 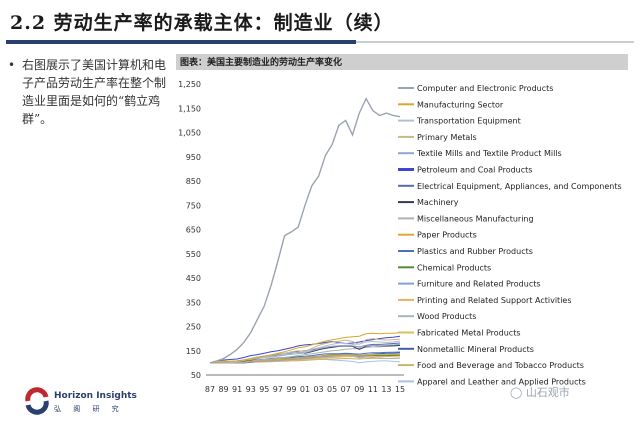 I want to click on x-tick-label: 95, so click(x=264, y=389).